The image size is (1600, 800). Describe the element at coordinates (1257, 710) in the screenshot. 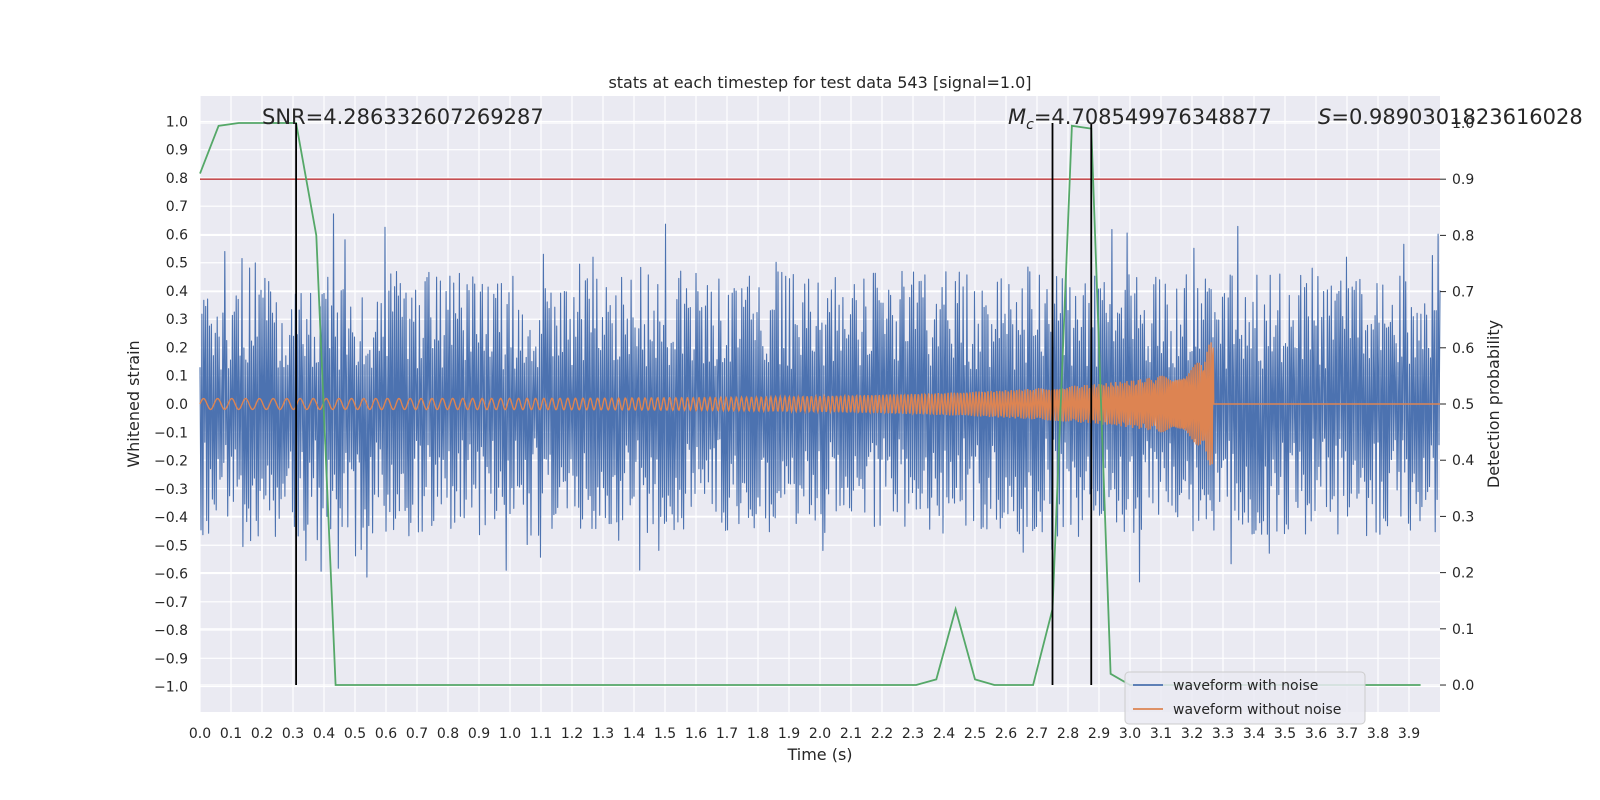

I see `legend-label-clean: waveform without noise` at that location.